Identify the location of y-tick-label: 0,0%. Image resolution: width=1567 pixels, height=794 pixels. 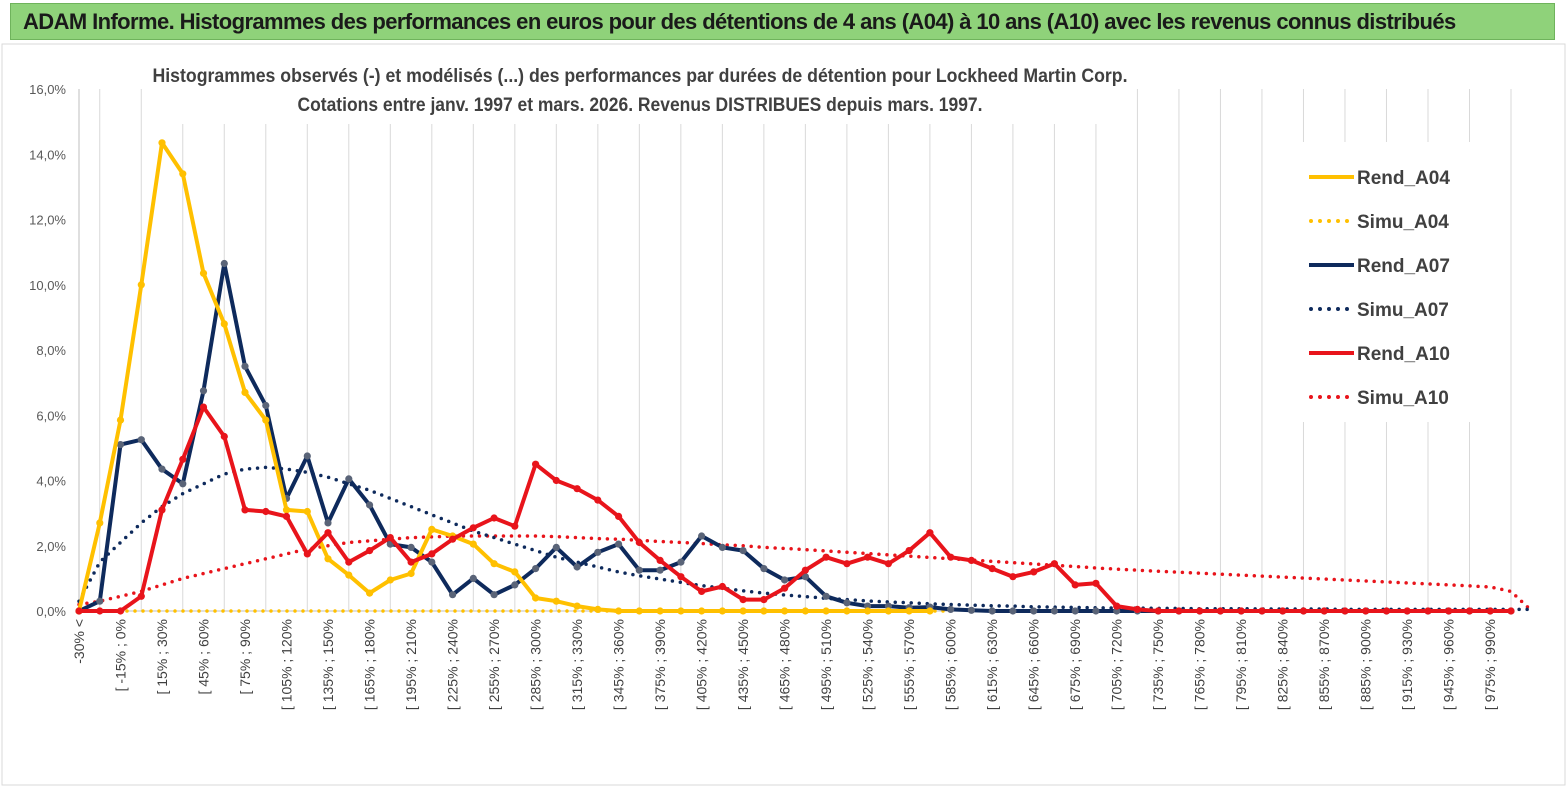
(51, 611).